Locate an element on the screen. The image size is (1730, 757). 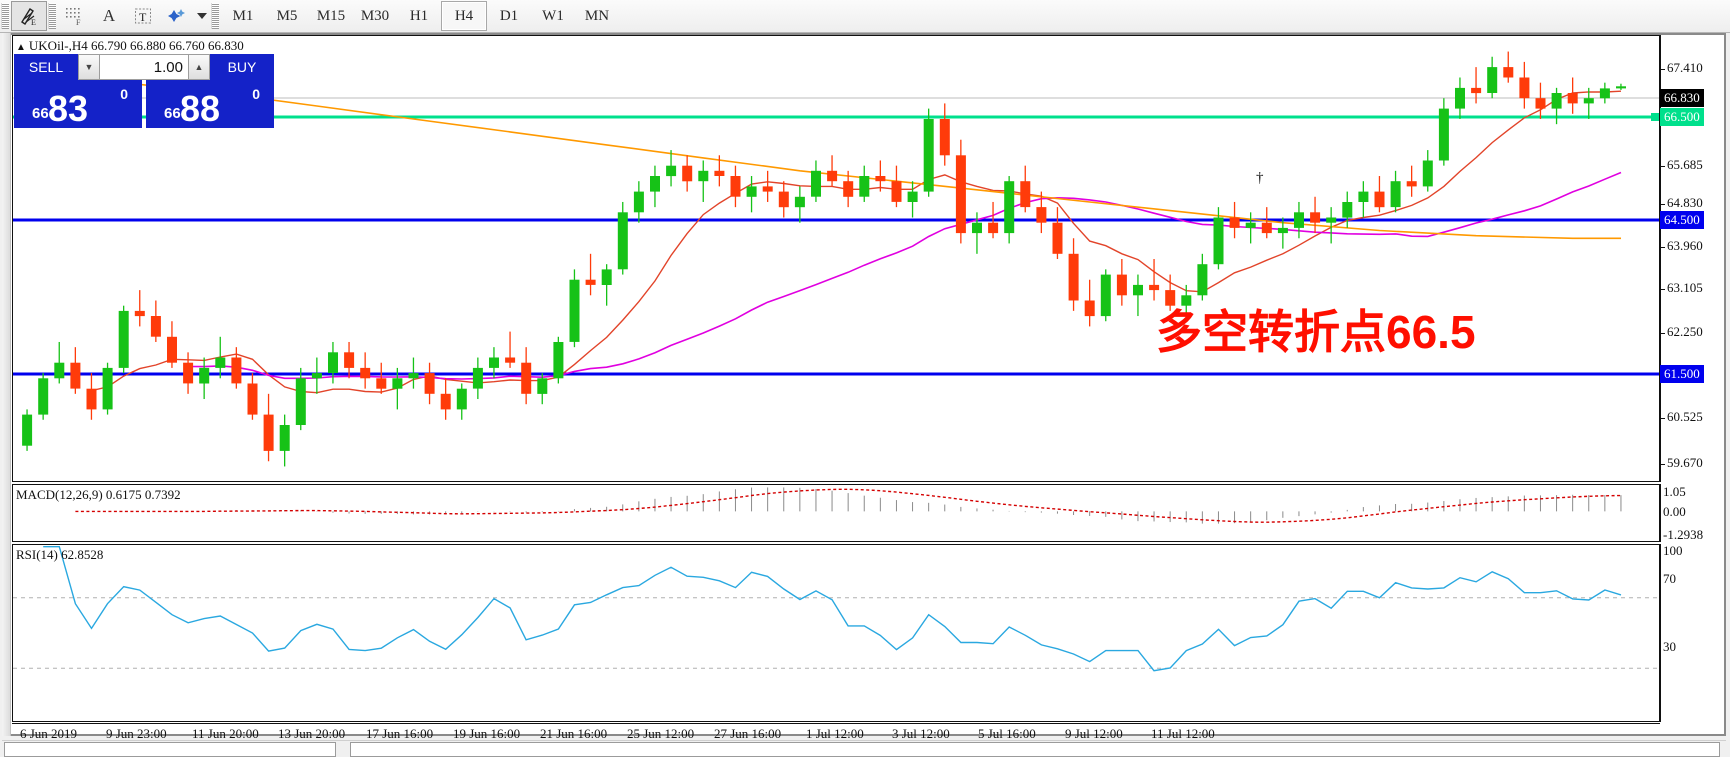
main-toolbar: E F A T is located at coordinates (865, 16).